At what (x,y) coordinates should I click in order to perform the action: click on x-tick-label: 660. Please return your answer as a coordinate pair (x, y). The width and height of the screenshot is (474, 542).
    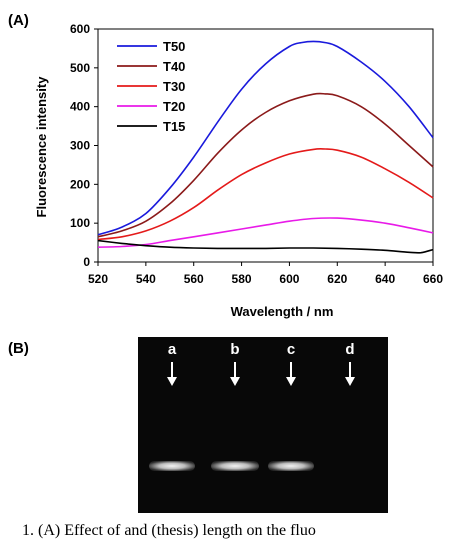
    Looking at the image, I should click on (433, 279).